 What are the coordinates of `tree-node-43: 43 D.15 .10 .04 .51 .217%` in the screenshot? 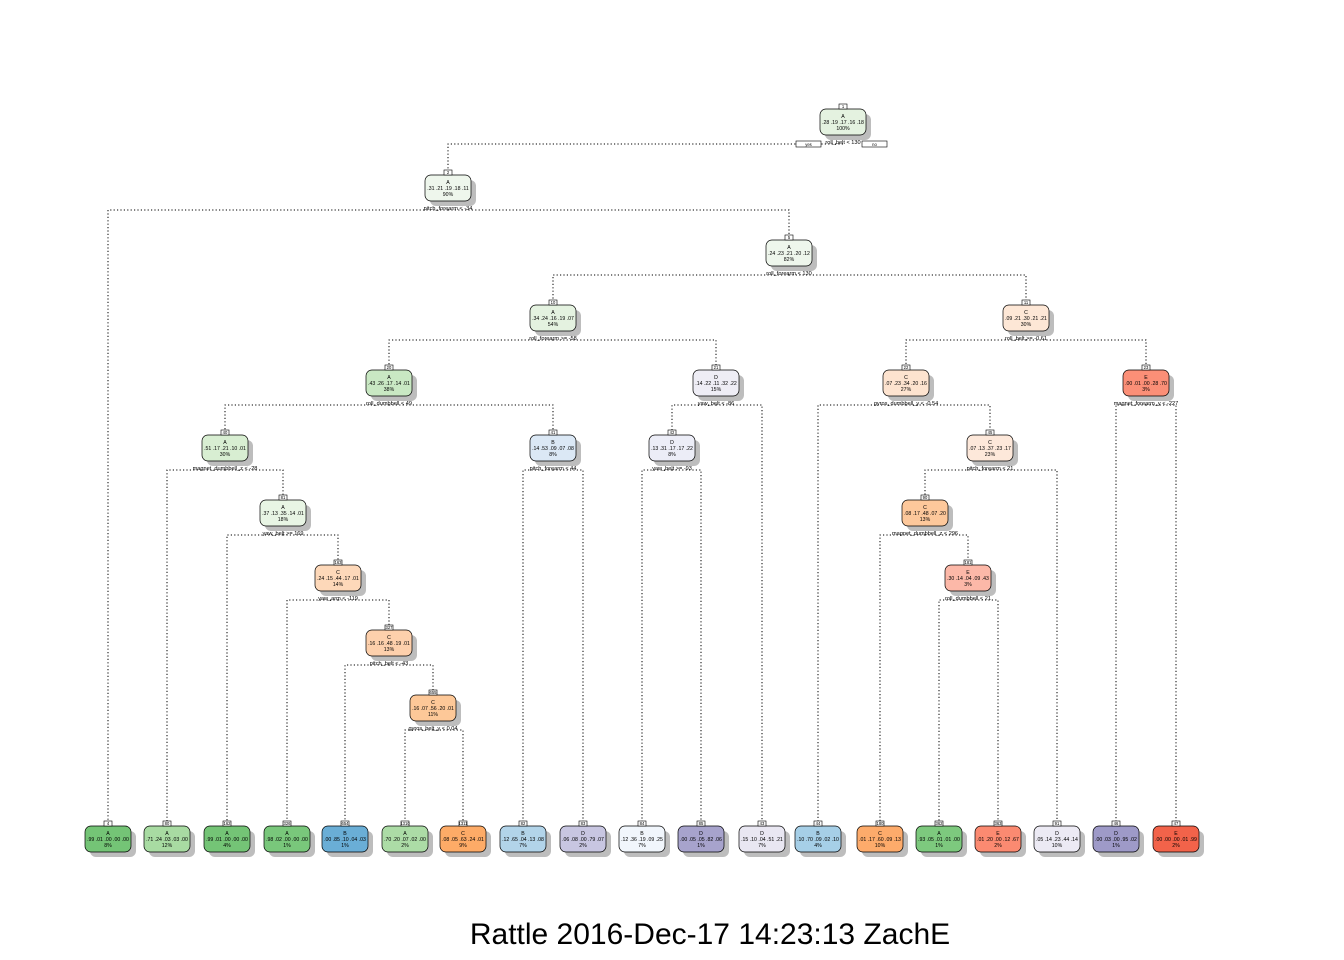 It's located at (764, 838).